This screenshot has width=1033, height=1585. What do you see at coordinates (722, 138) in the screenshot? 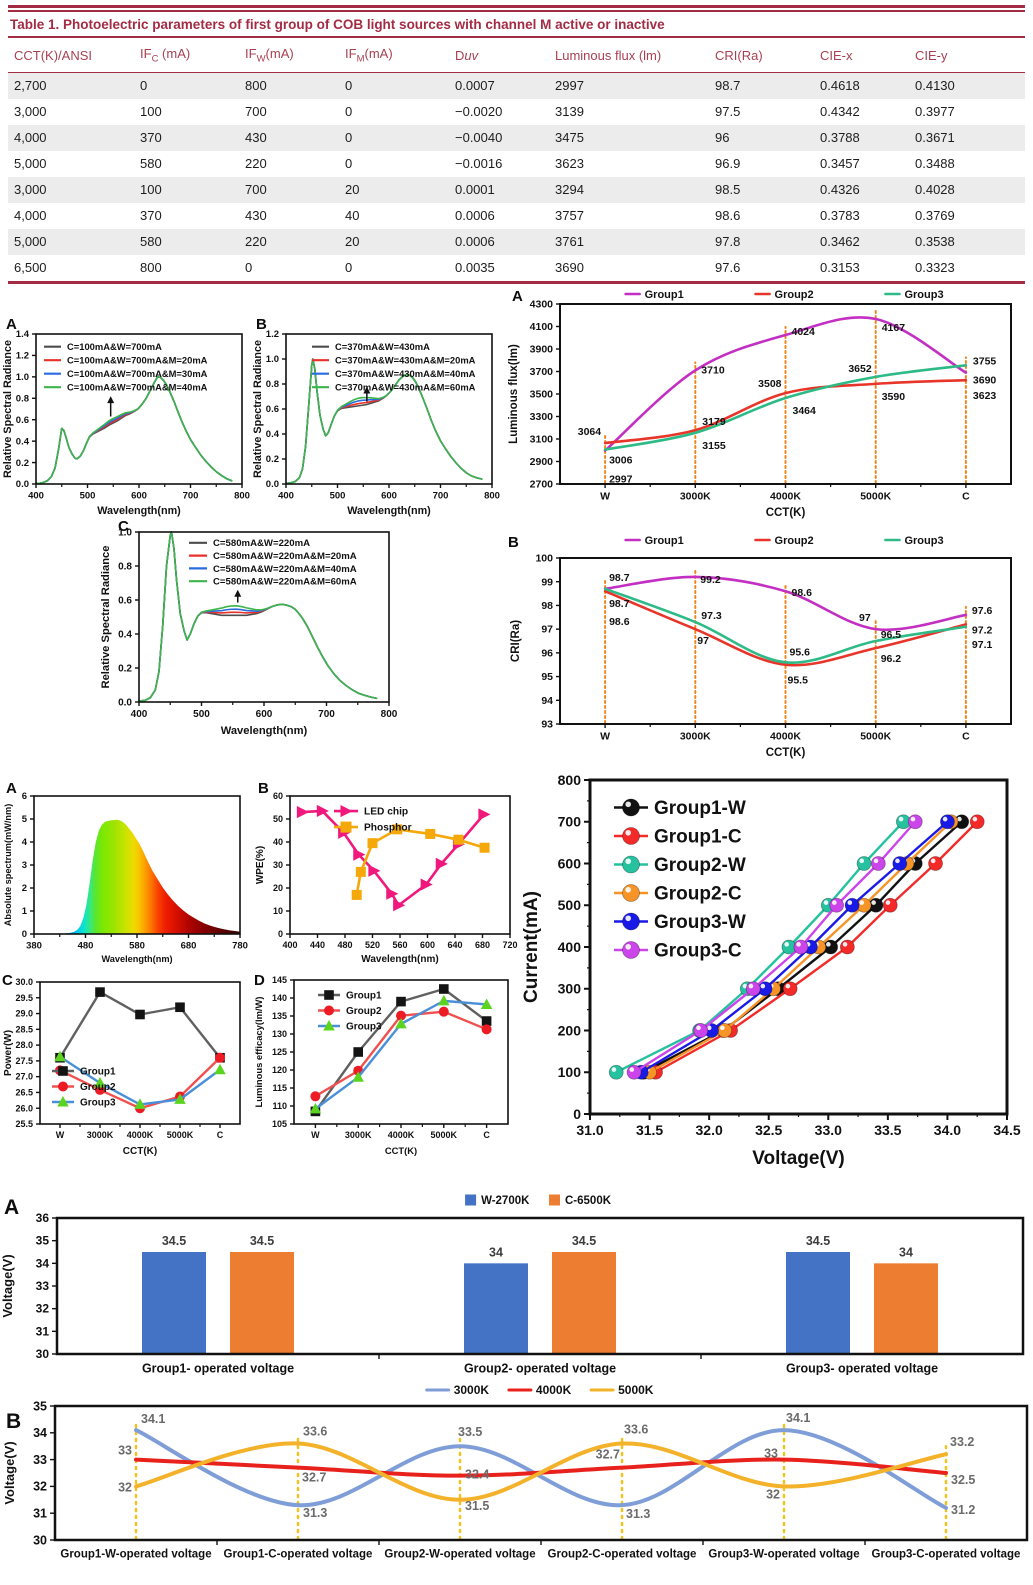
I see `table-cell: 96` at bounding box center [722, 138].